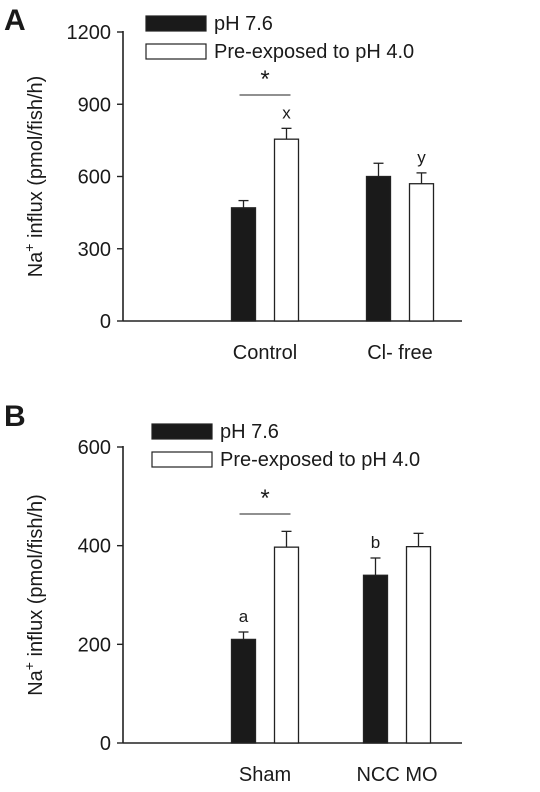  What do you see at coordinates (375, 542) in the screenshot?
I see `significance-letter: b` at bounding box center [375, 542].